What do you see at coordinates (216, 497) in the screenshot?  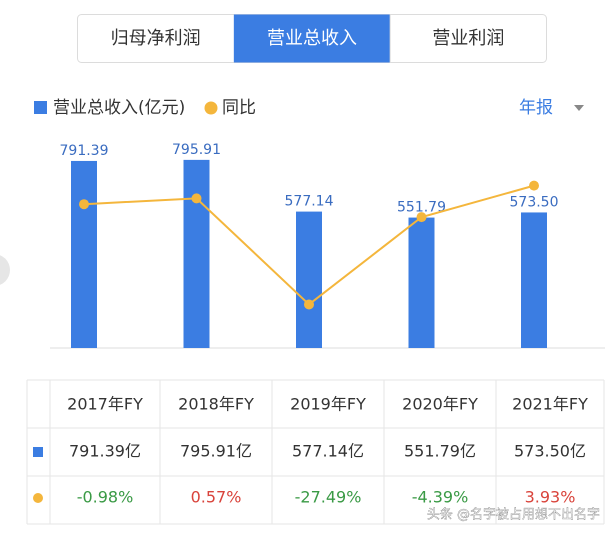 I see `table-cell: 0.57%` at bounding box center [216, 497].